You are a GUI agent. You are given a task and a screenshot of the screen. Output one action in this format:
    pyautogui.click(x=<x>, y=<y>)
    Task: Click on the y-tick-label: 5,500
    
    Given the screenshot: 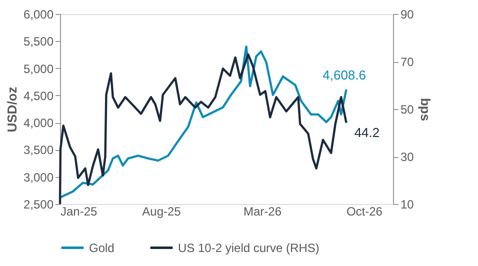 What is the action you would take?
    pyautogui.click(x=38, y=41)
    